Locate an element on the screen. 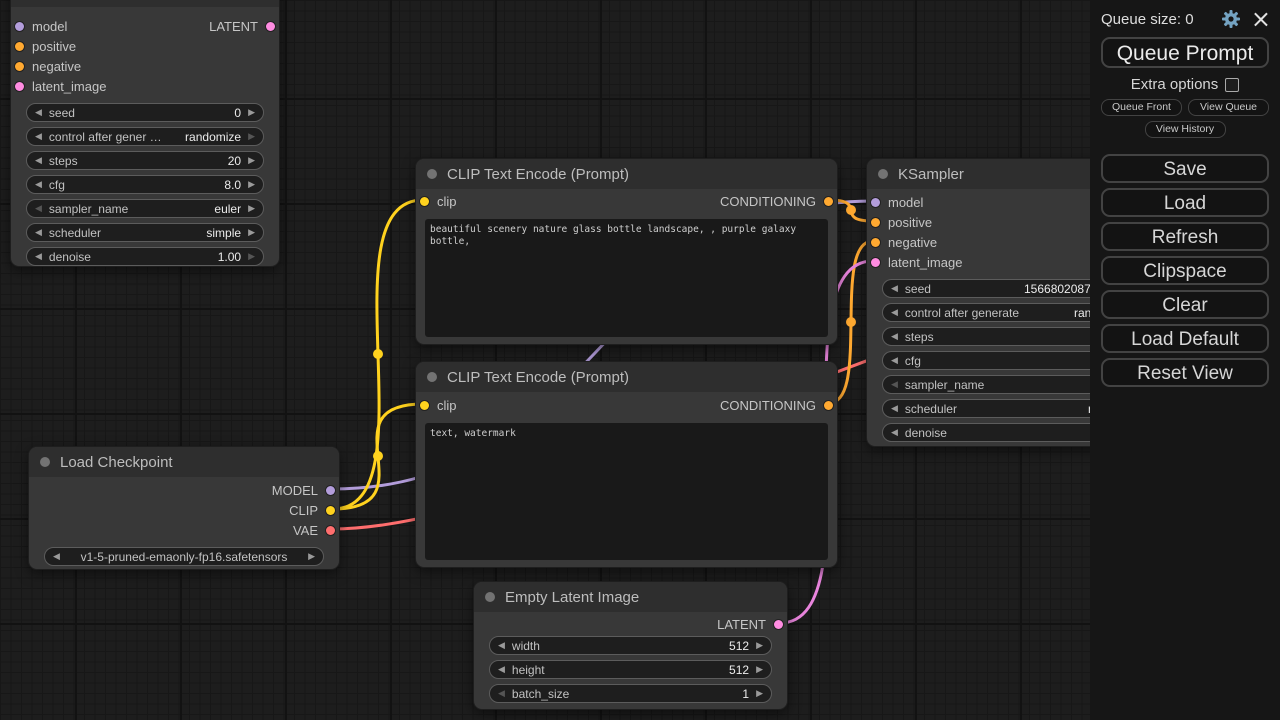 The height and width of the screenshot is (720, 1280). settings-gear-icon is located at coordinates (1231, 19).